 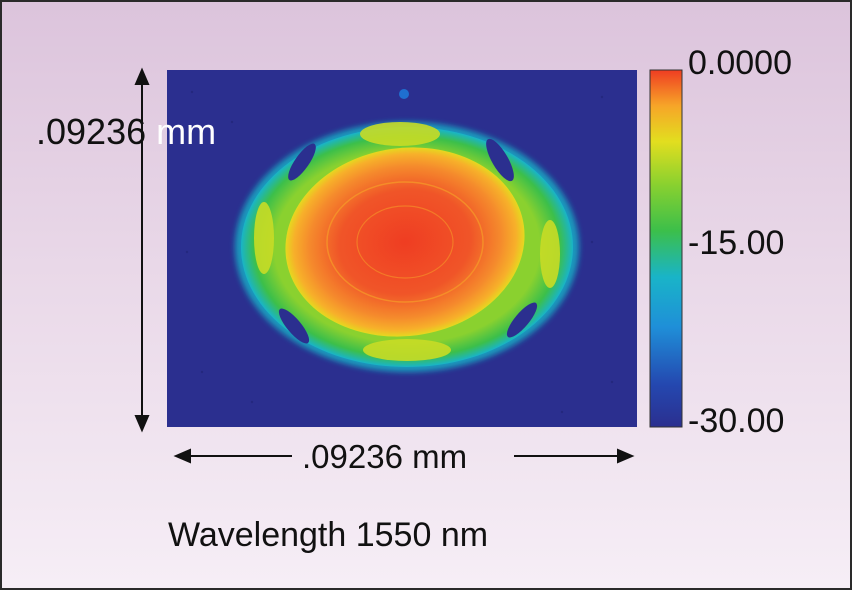 I want to click on mode-gaps, so click(x=408, y=241).